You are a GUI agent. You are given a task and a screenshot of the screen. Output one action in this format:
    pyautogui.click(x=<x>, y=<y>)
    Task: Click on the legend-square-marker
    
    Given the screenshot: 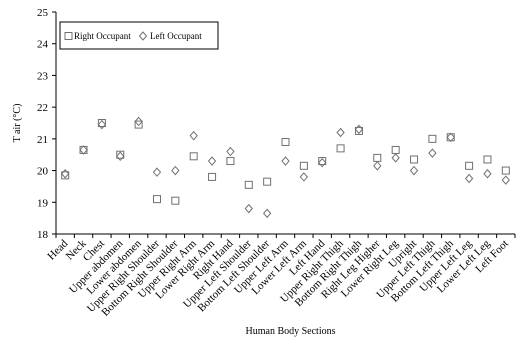 What is the action you would take?
    pyautogui.click(x=68, y=36)
    